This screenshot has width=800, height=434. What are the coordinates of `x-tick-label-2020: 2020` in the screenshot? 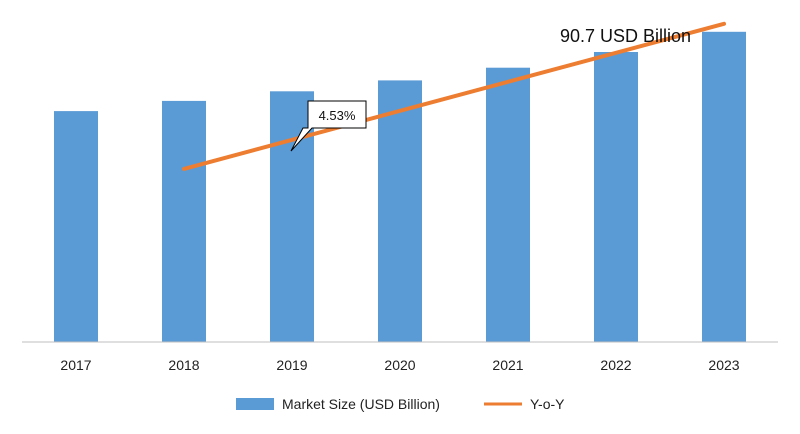 It's located at (399, 365).